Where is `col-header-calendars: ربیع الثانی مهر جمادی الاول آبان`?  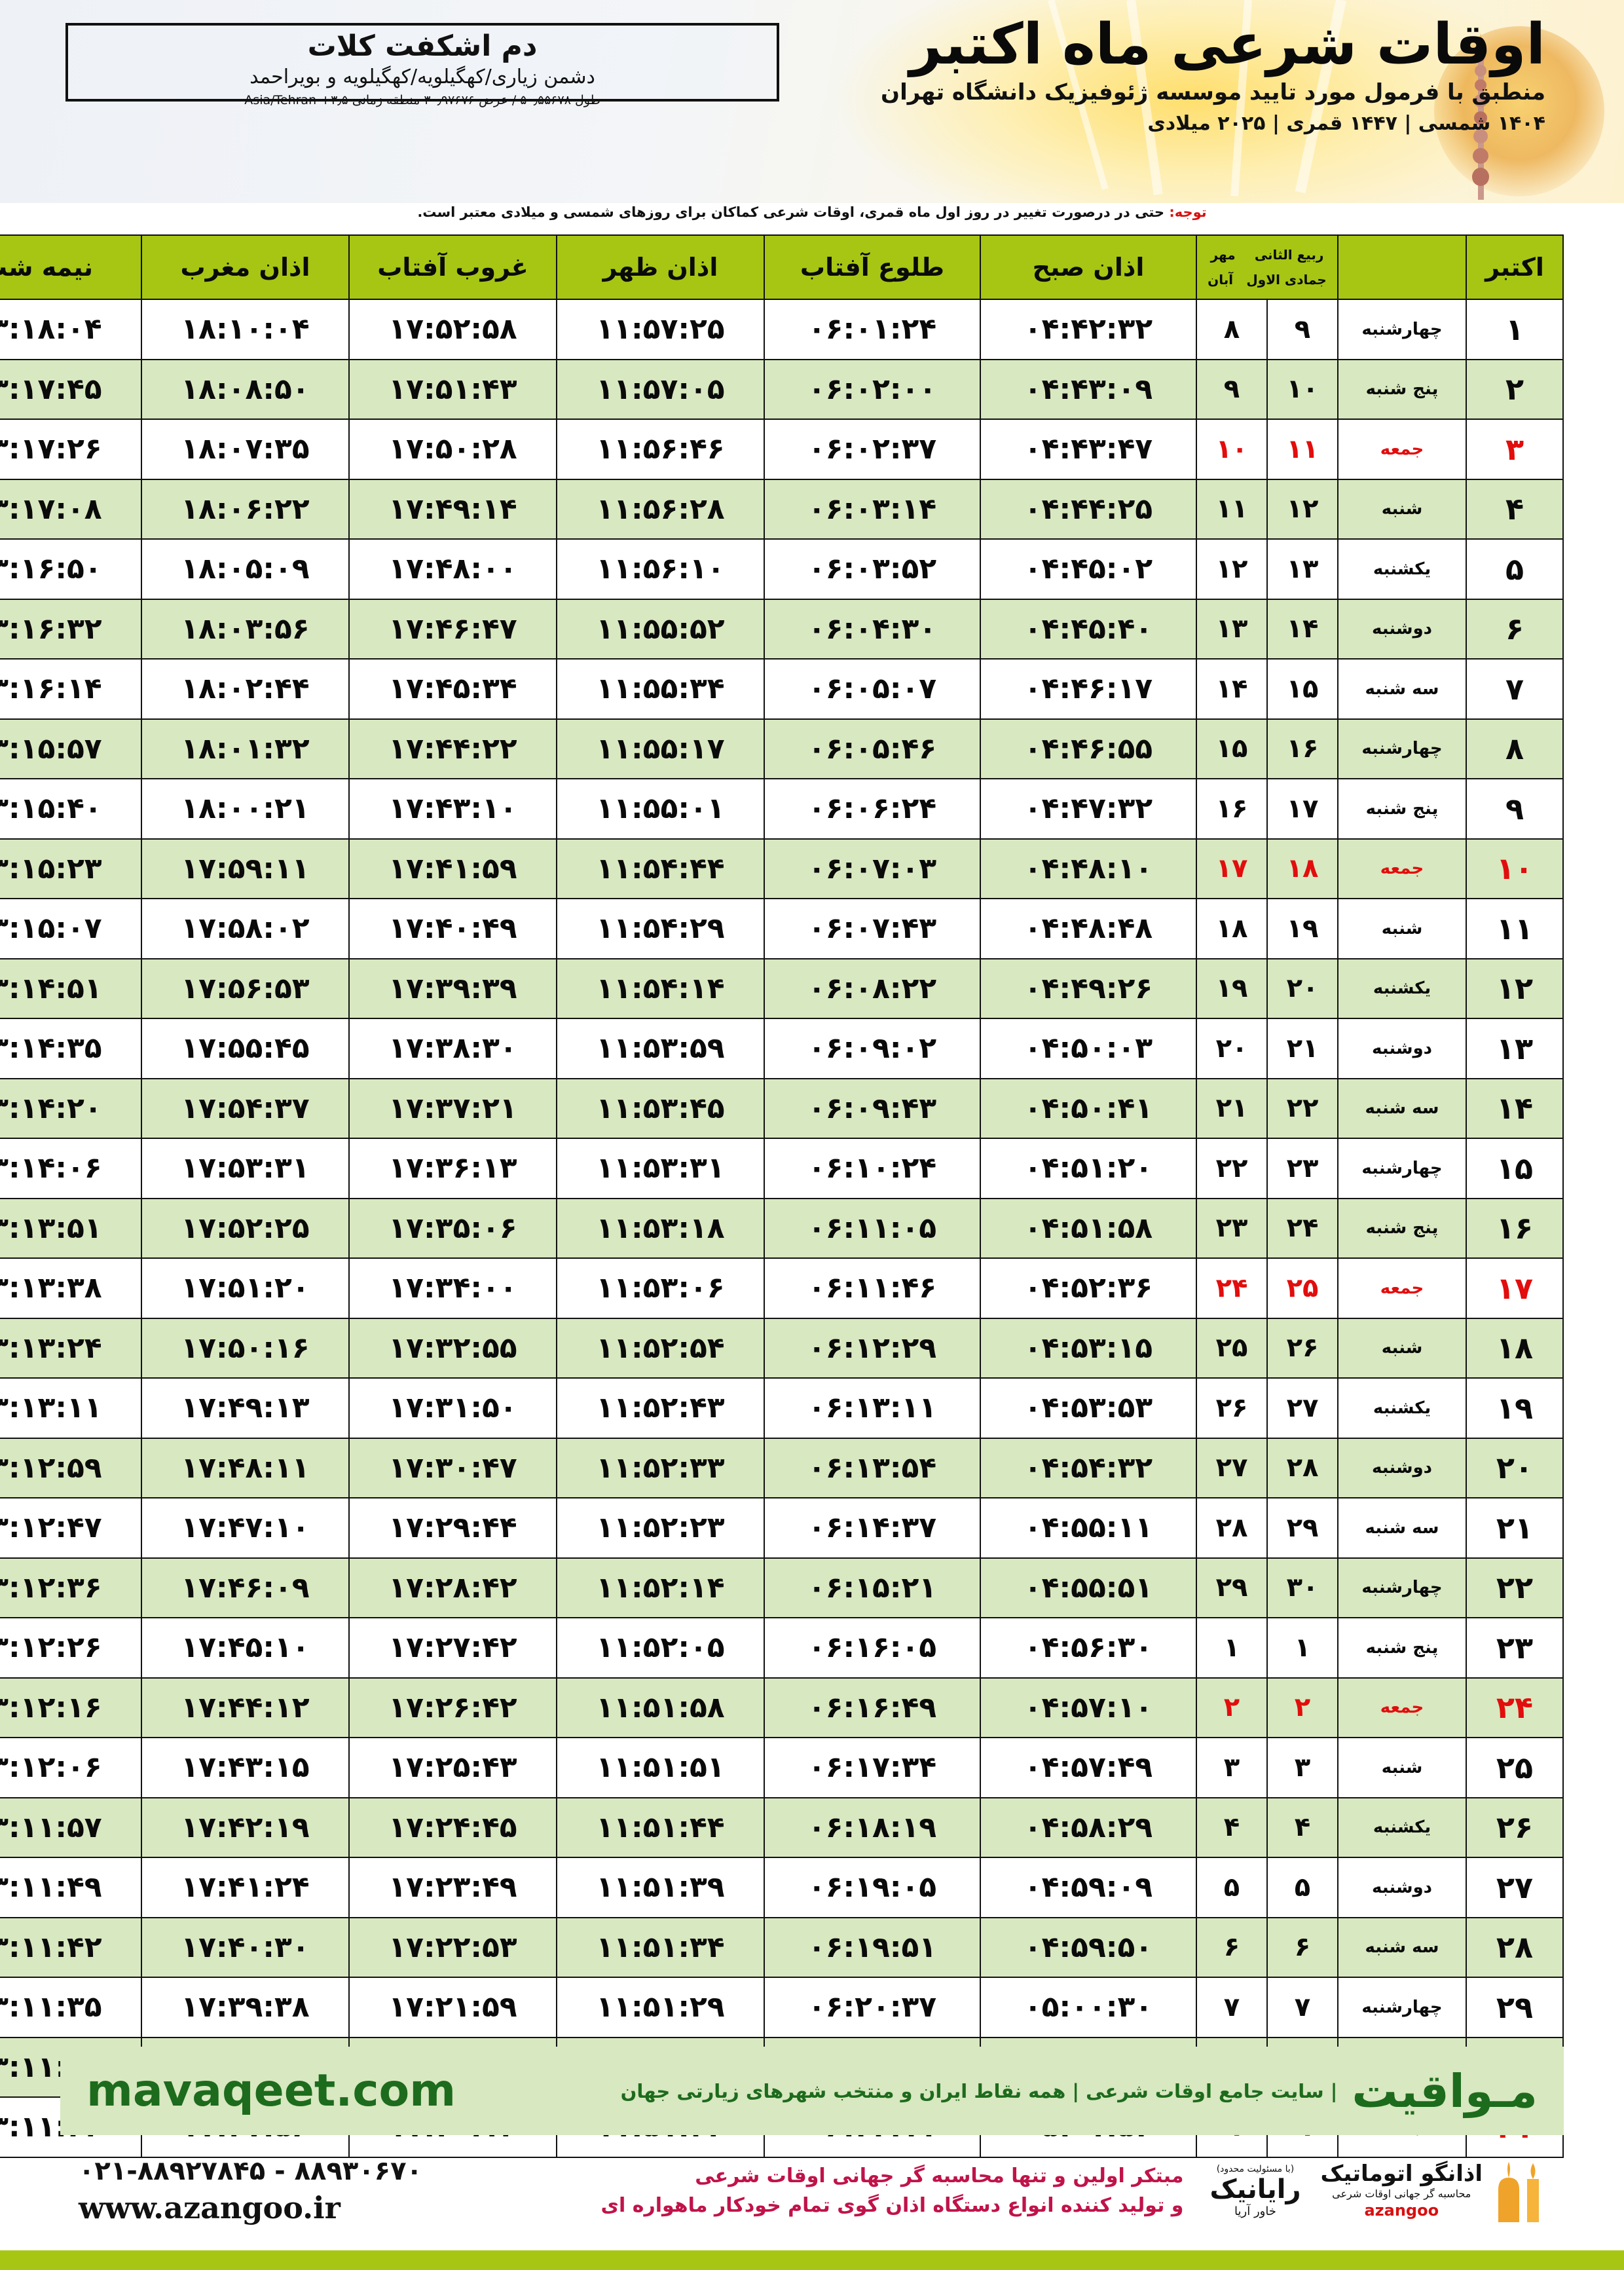
col-header-calendars: ربیع الثانی مهر جمادی الاول آبان is located at coordinates (1267, 267).